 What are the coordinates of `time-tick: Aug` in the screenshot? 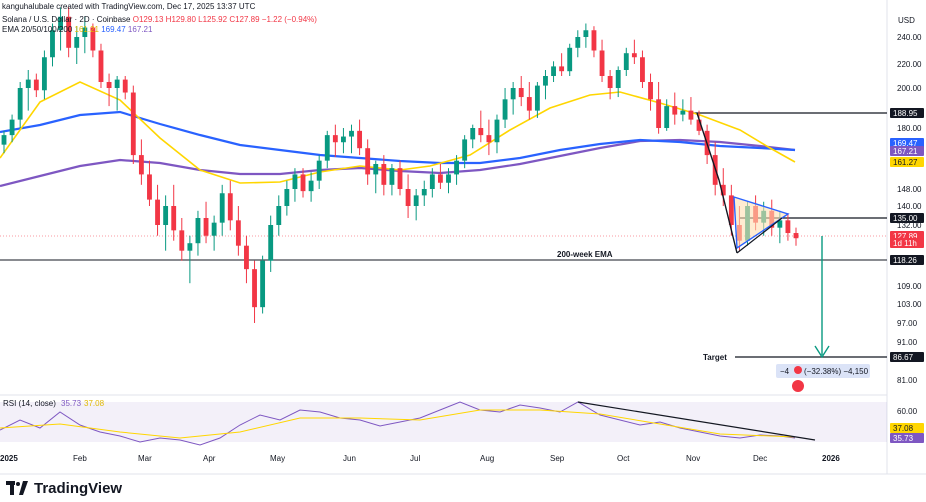 It's located at (487, 458).